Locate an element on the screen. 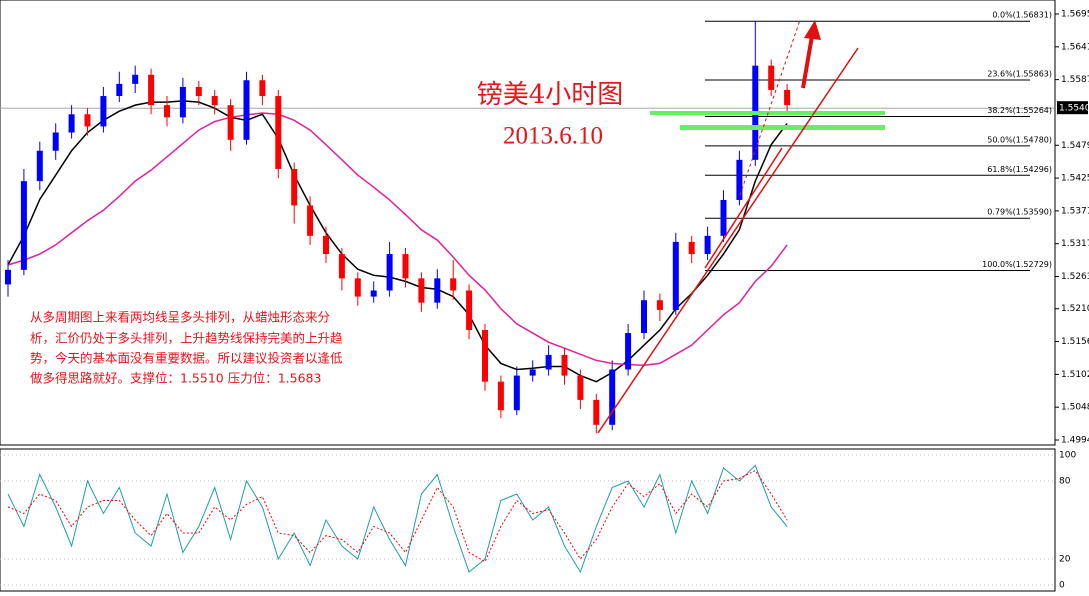  y-tick-label: 1.5048 is located at coordinates (1075, 408).